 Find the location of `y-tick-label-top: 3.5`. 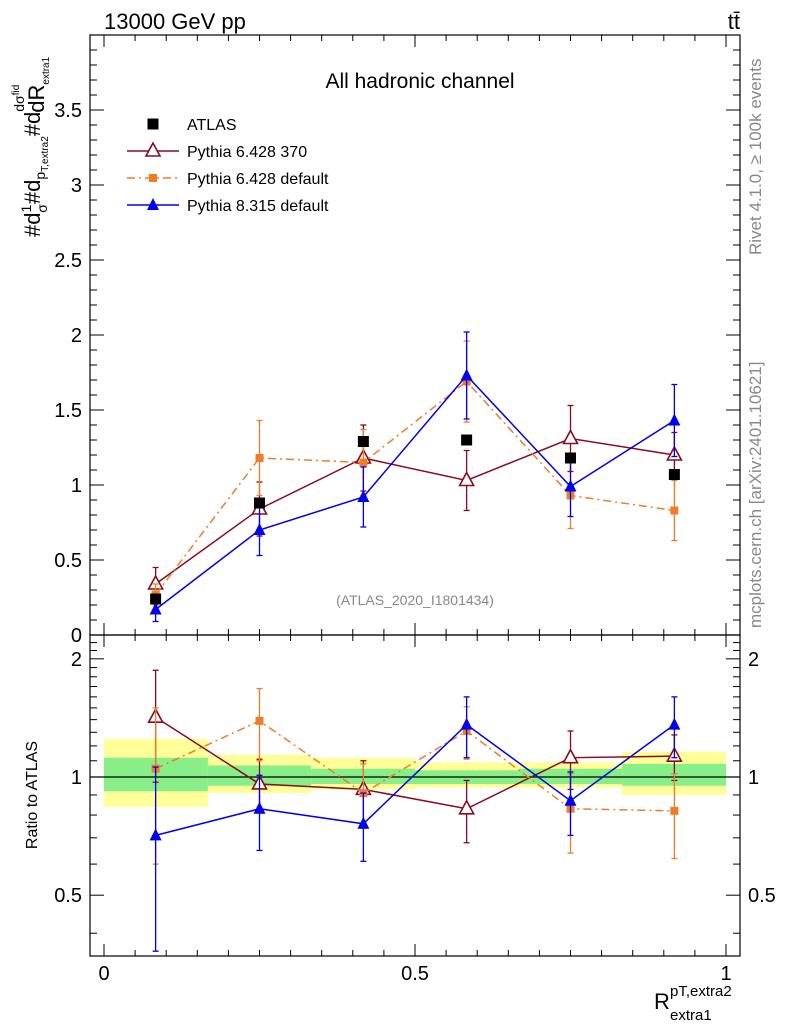

y-tick-label-top: 3.5 is located at coordinates (68, 111).